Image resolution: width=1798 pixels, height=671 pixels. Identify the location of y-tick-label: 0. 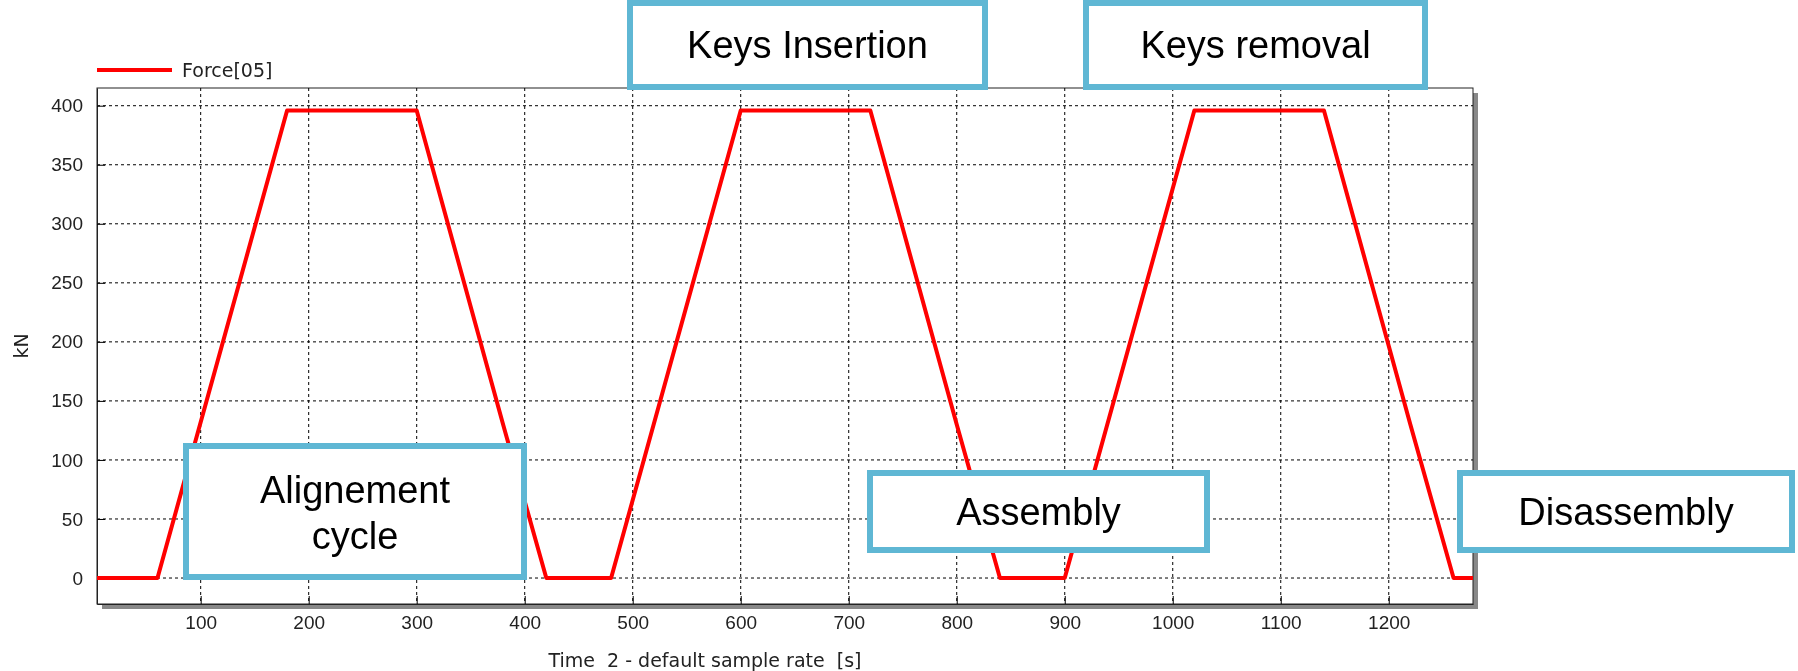
(77, 578).